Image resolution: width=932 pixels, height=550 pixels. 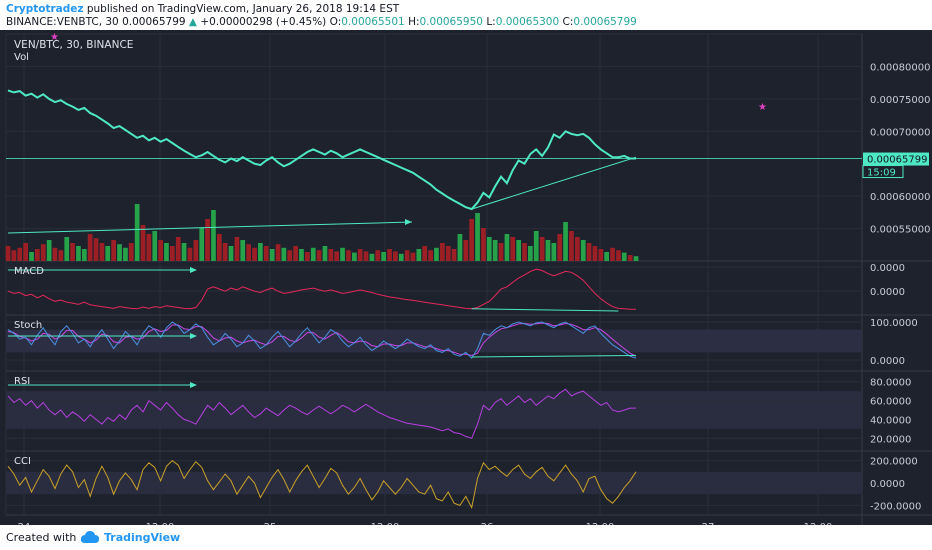 I want to click on cci-label: CCI, so click(x=22, y=461).